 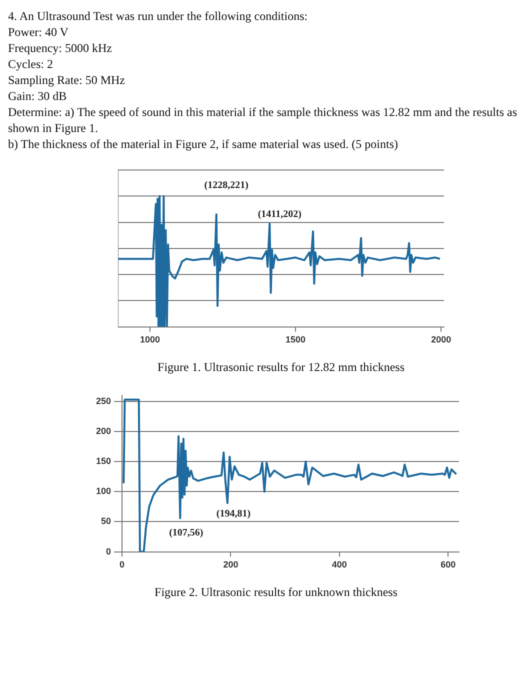 What do you see at coordinates (104, 401) in the screenshot?
I see `y-tick-label: 250` at bounding box center [104, 401].